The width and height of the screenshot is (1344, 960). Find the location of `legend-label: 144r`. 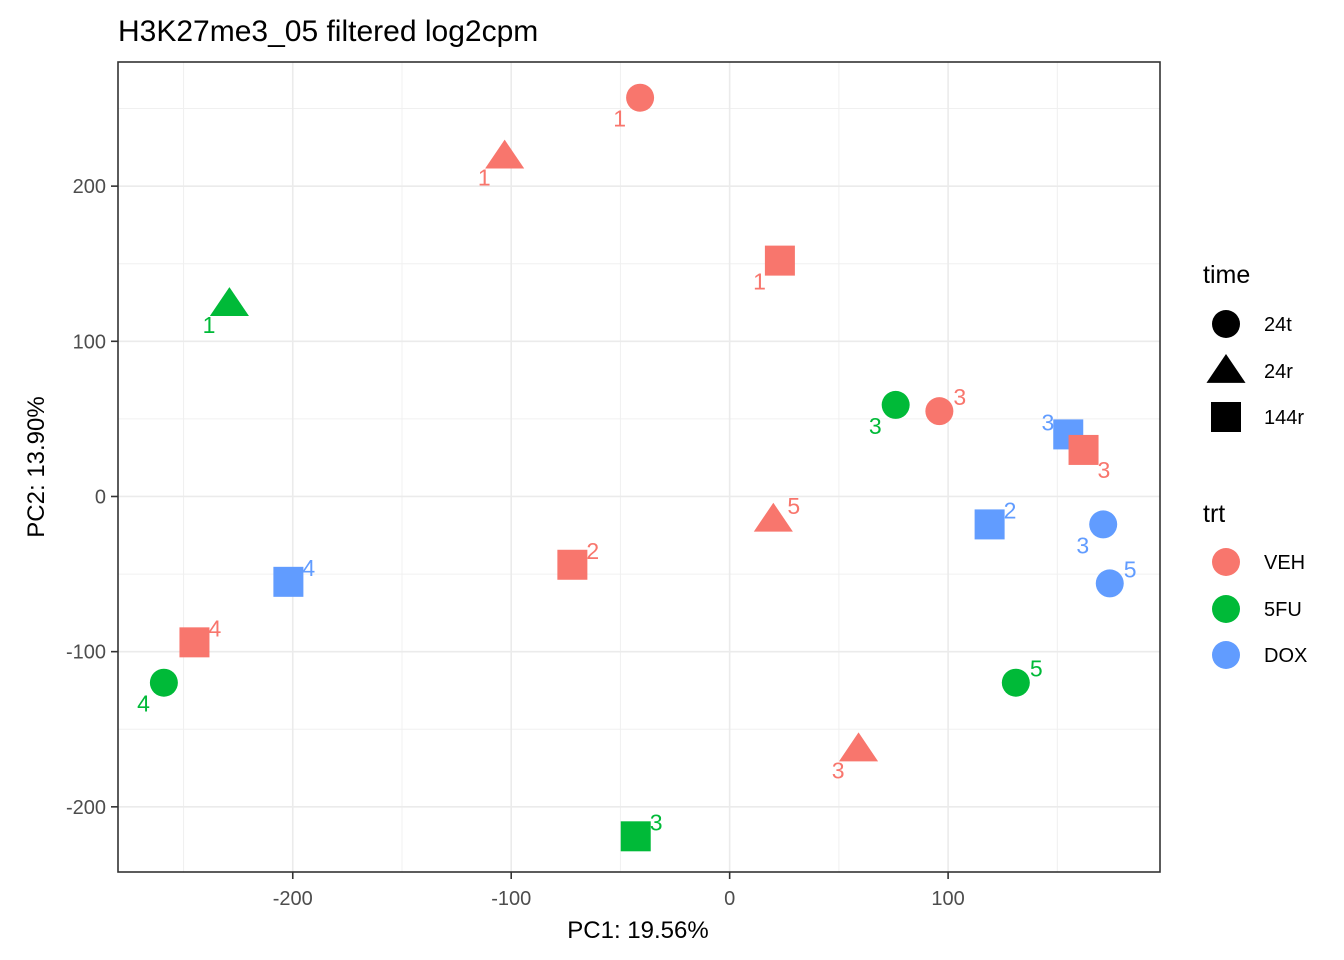

legend-label: 144r is located at coordinates (1284, 418).